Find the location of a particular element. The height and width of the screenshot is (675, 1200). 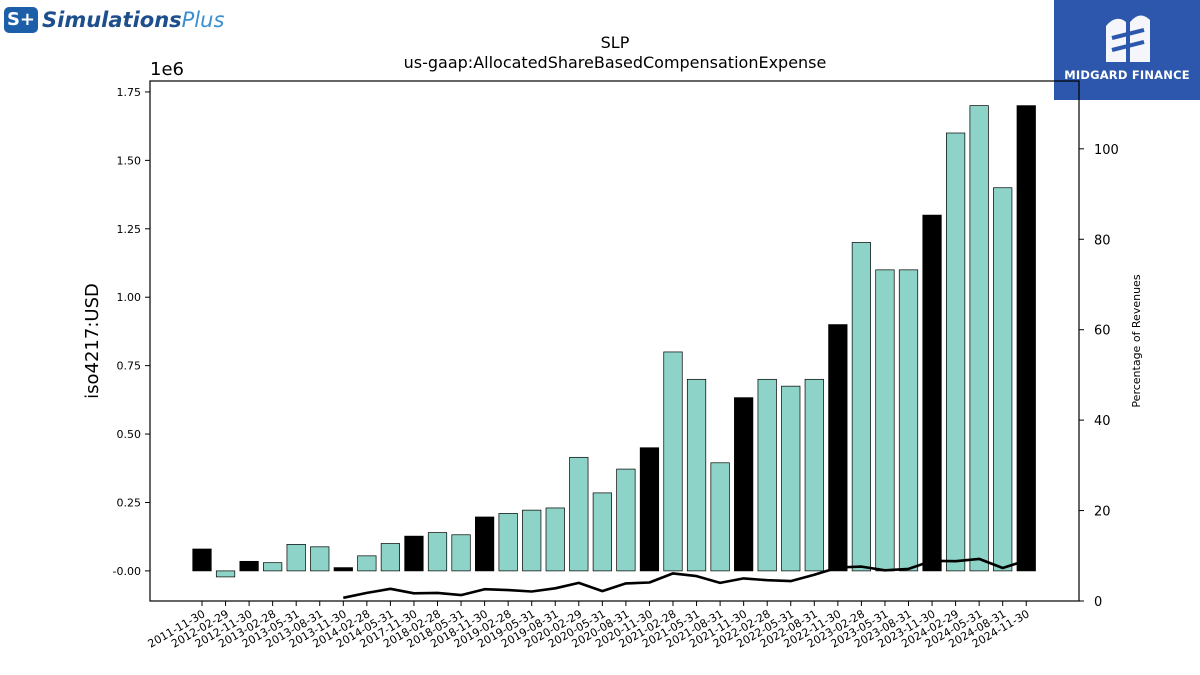

y2-tick-label: 100 is located at coordinates (1106, 150).